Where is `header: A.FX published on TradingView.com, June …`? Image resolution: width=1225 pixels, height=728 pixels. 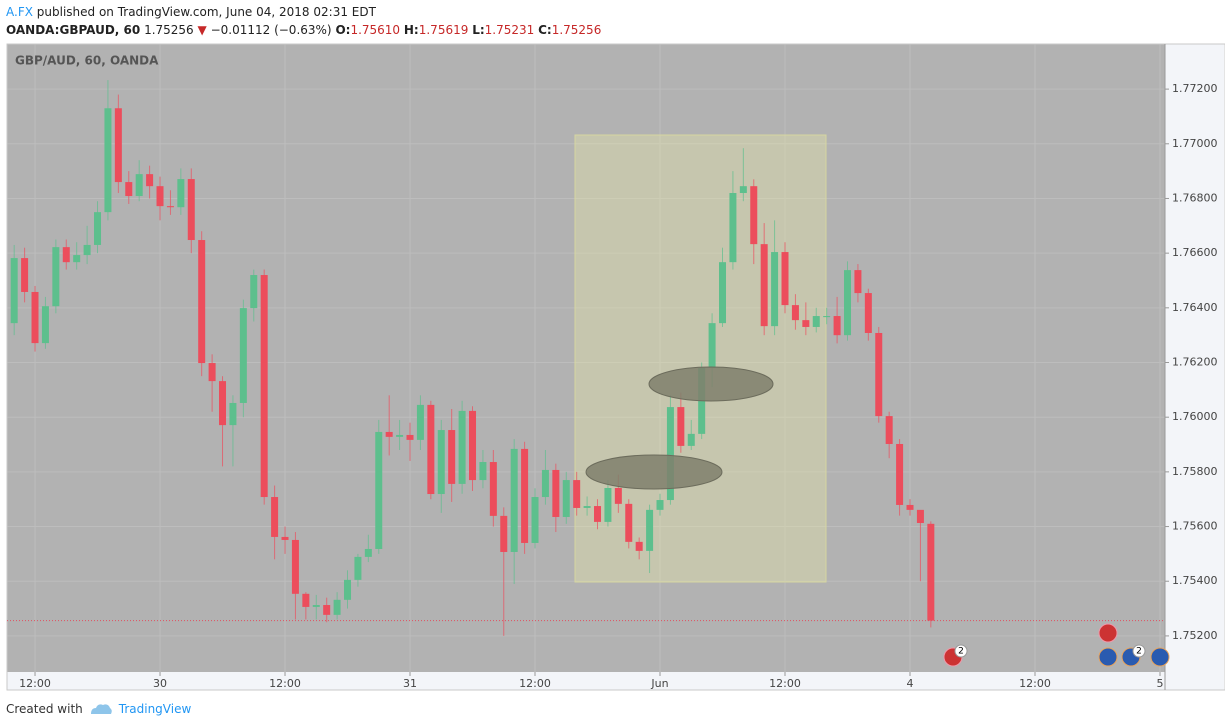
header: A.FX published on TradingView.com, June … is located at coordinates (303, 21).